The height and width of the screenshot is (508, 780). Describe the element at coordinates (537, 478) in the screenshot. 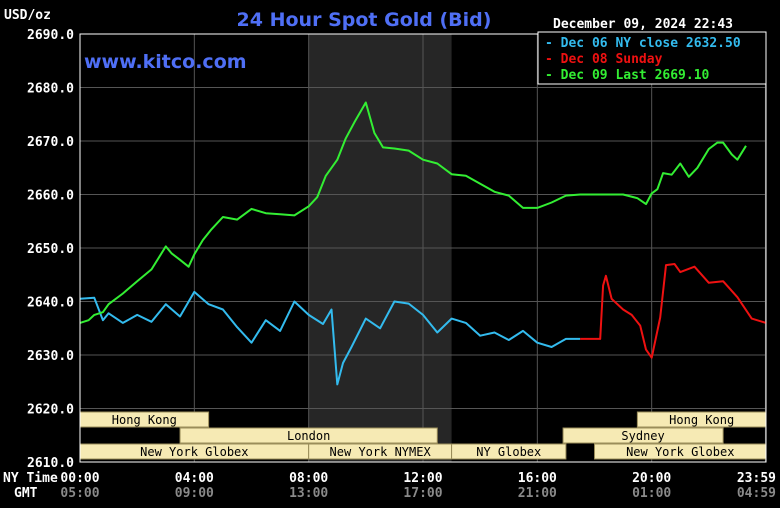

I see `x-tick-label-ny: 16:00` at that location.